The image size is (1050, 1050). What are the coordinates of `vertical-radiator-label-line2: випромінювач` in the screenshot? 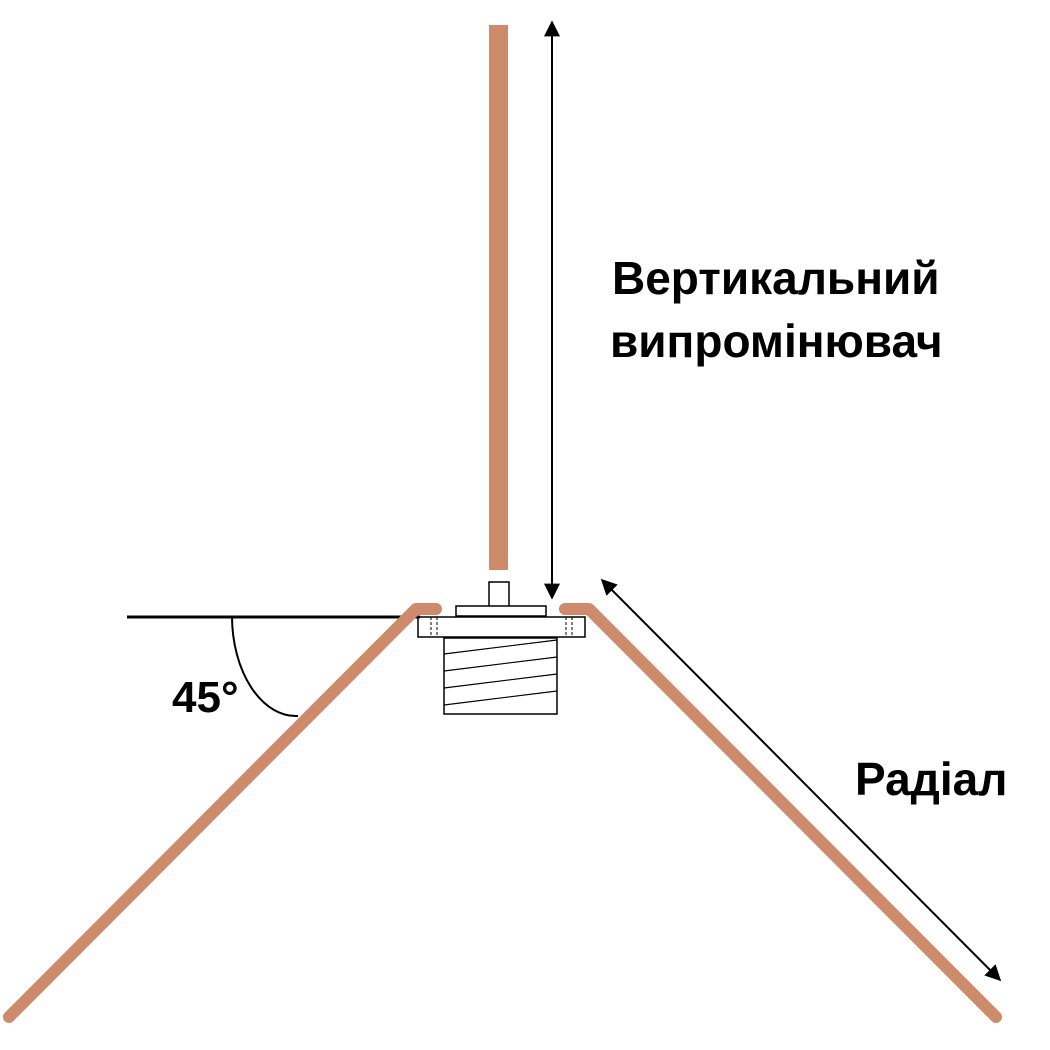 It's located at (776, 341).